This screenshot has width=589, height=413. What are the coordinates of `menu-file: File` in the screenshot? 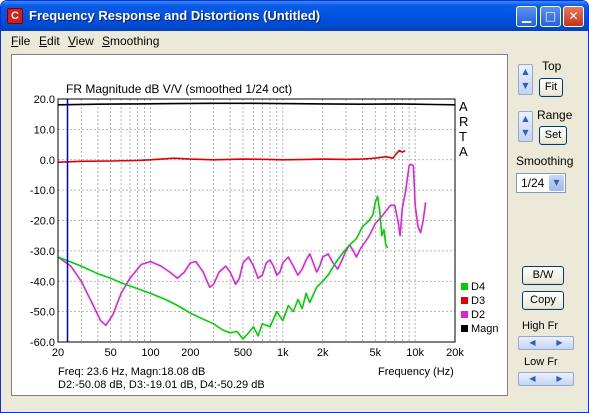 It's located at (21, 41).